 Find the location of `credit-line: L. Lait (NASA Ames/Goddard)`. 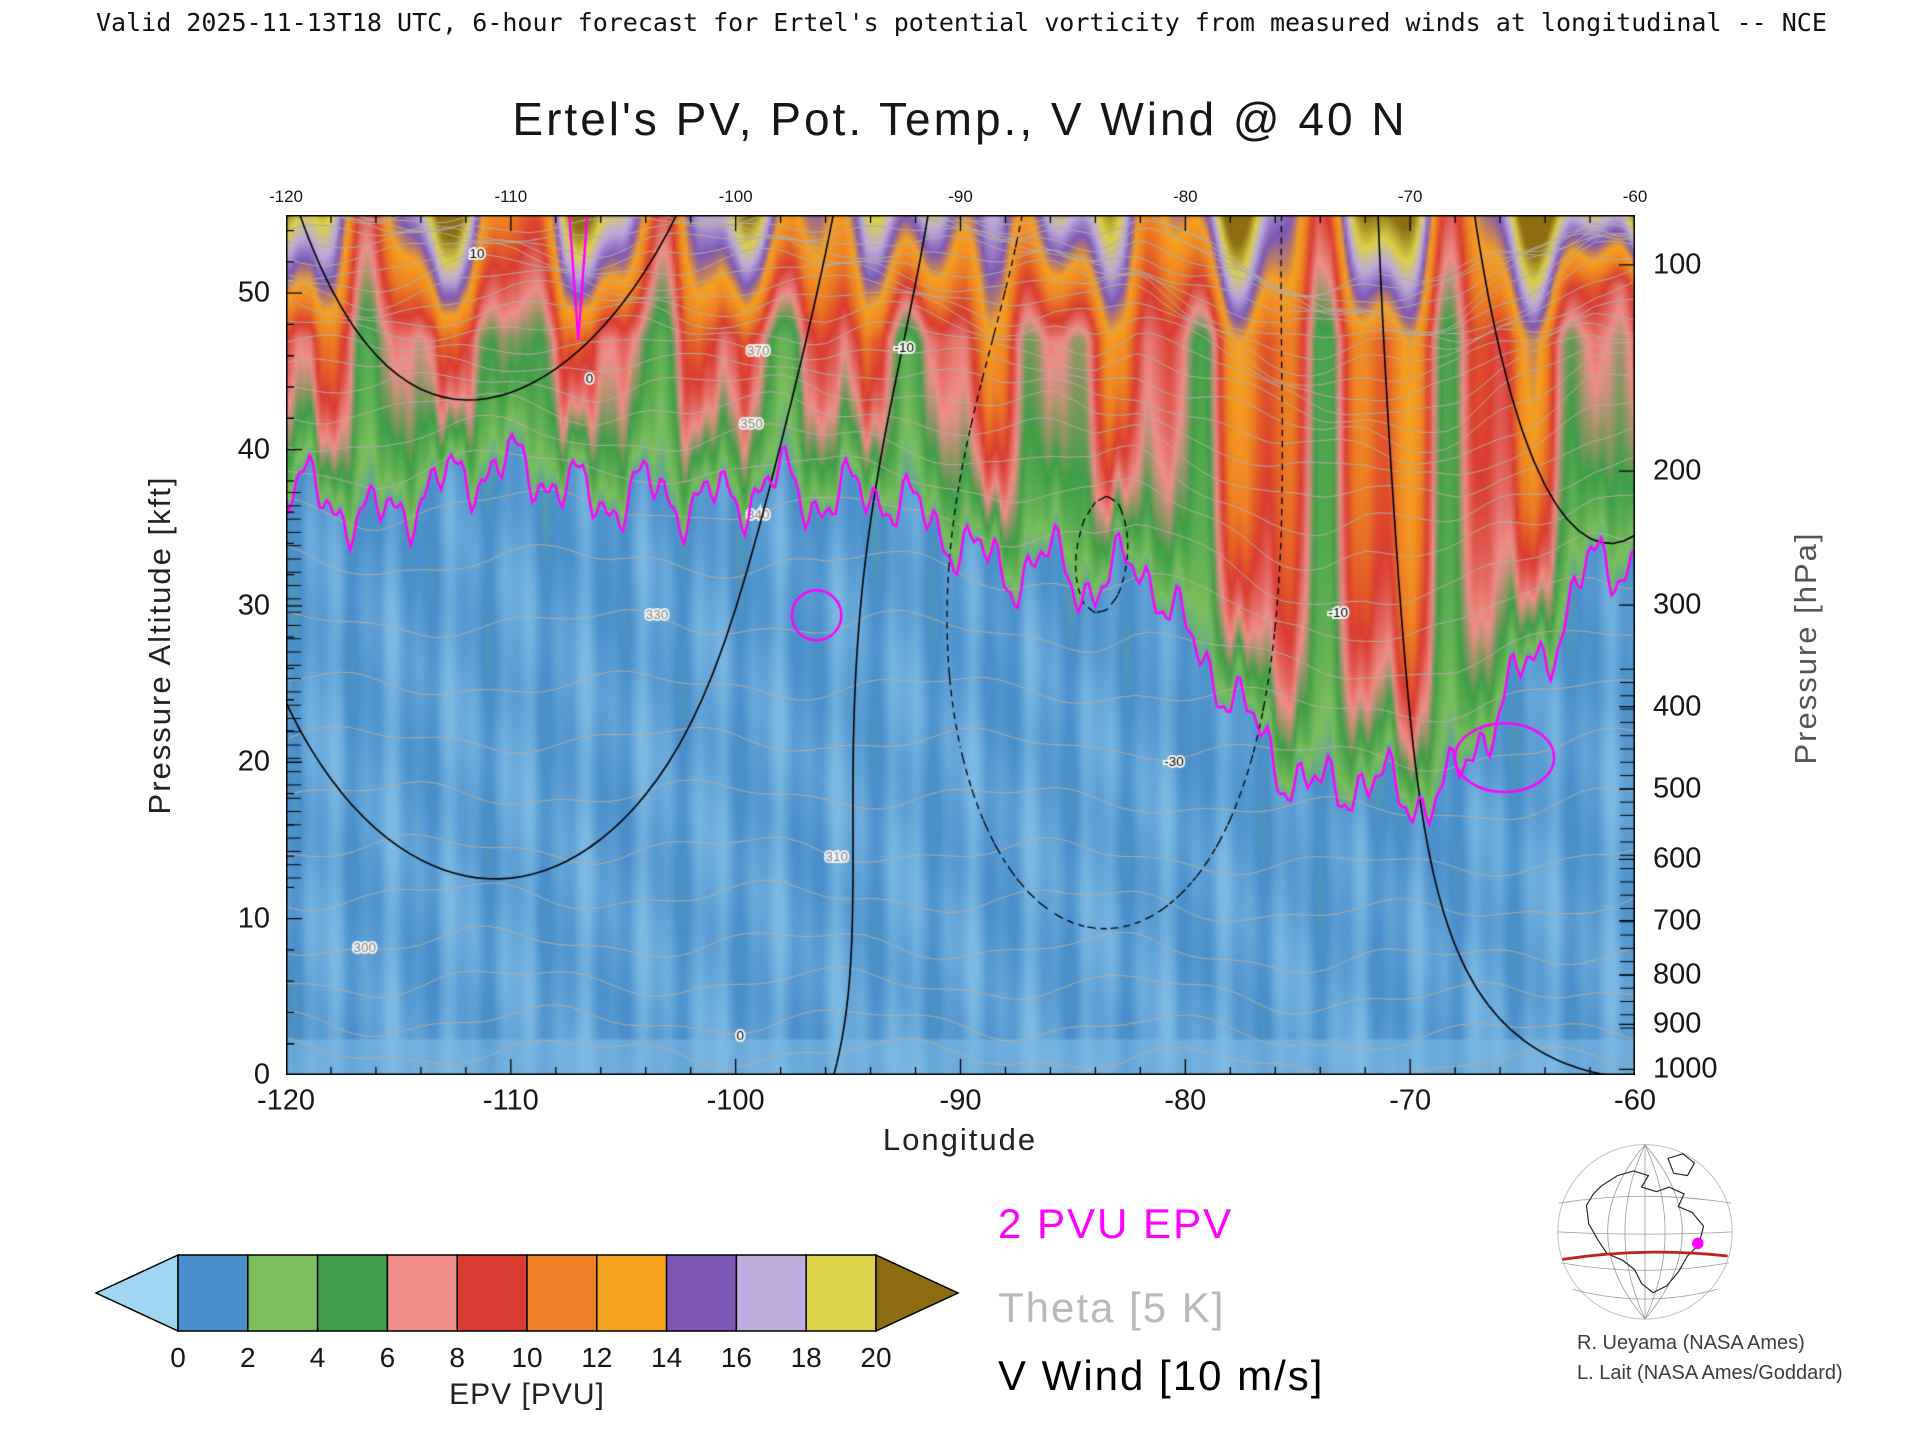

credit-line: L. Lait (NASA Ames/Goddard) is located at coordinates (1710, 1373).